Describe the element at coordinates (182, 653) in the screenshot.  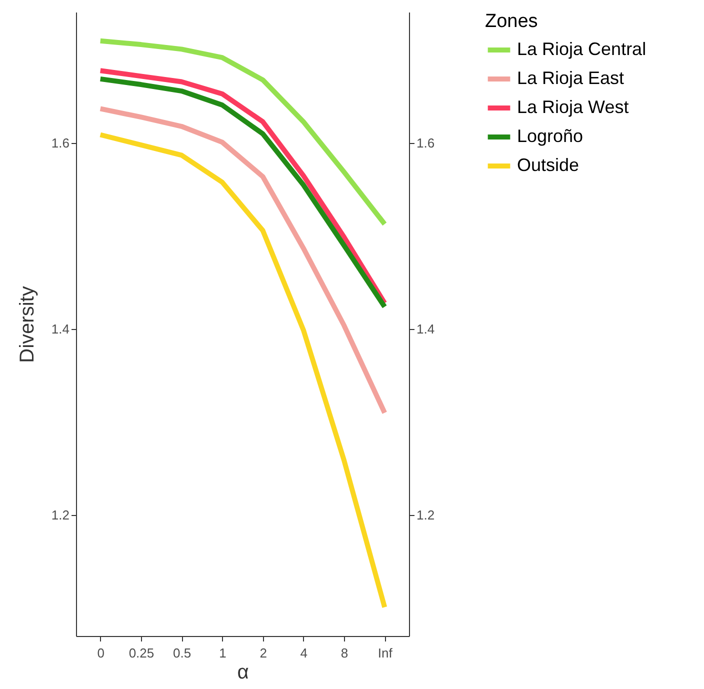
I see `x-tick-label: 0.5` at that location.